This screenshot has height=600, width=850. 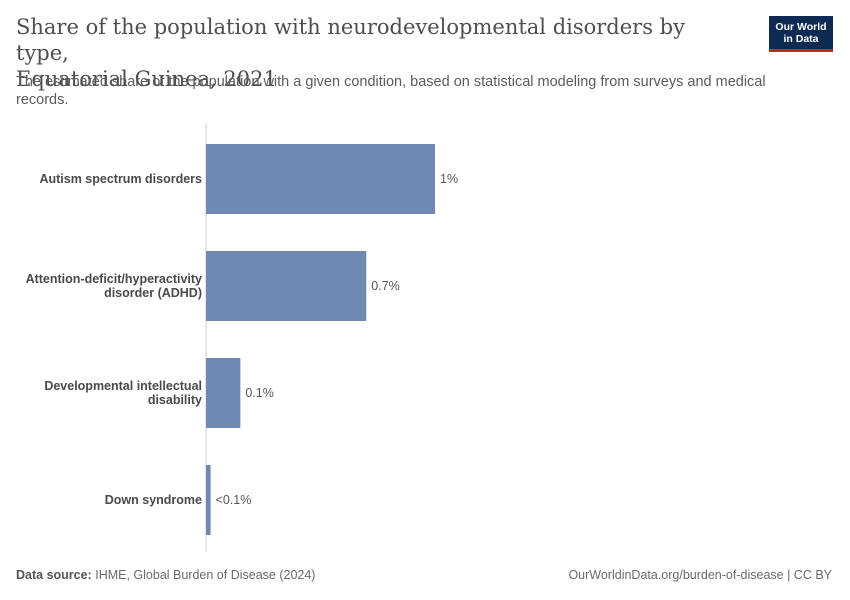 What do you see at coordinates (801, 38) in the screenshot?
I see `logo-line2: in Data` at bounding box center [801, 38].